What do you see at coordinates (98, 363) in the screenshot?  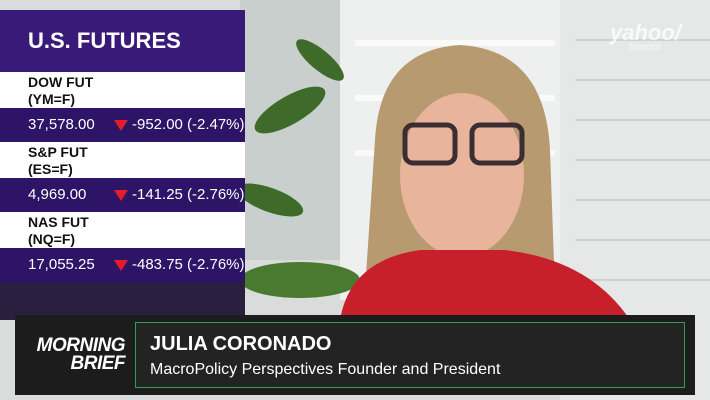 I see `show-name-line: BRIEF` at bounding box center [98, 363].